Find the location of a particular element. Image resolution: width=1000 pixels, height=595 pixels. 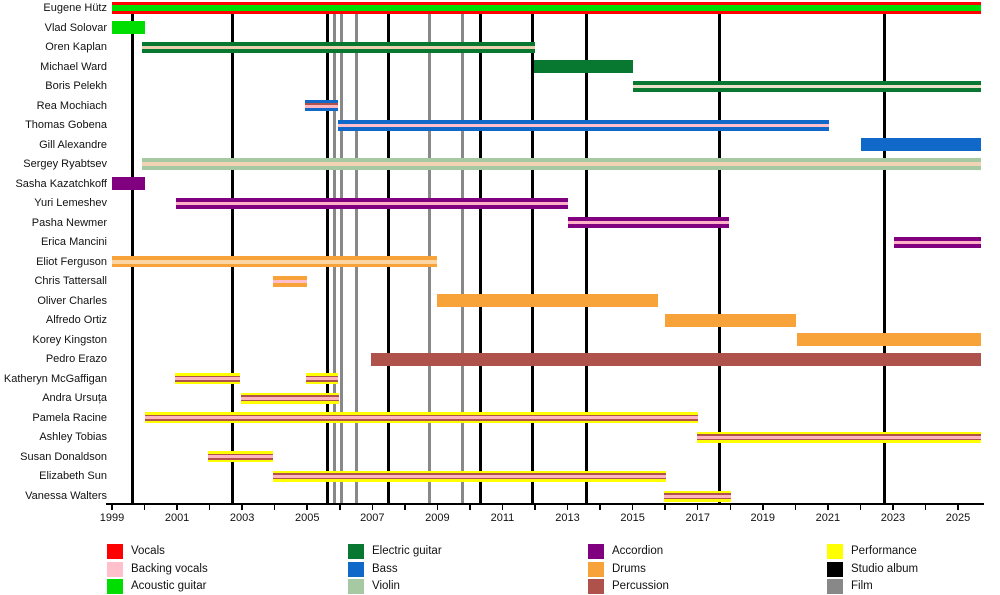

axis-year-label: 2021 is located at coordinates (828, 518).